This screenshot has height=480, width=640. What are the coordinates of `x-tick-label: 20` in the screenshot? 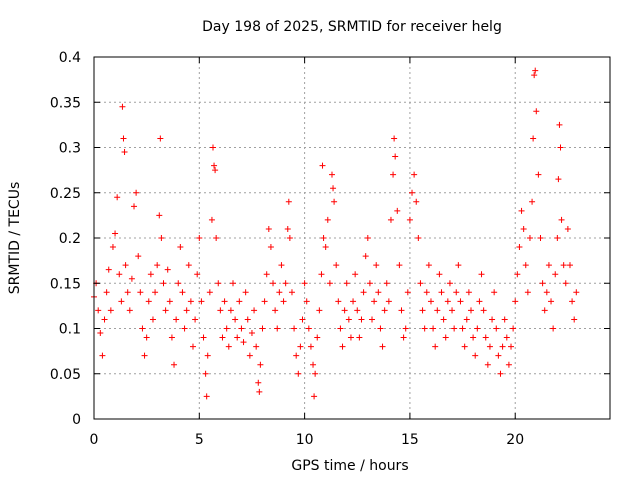 It's located at (515, 440).